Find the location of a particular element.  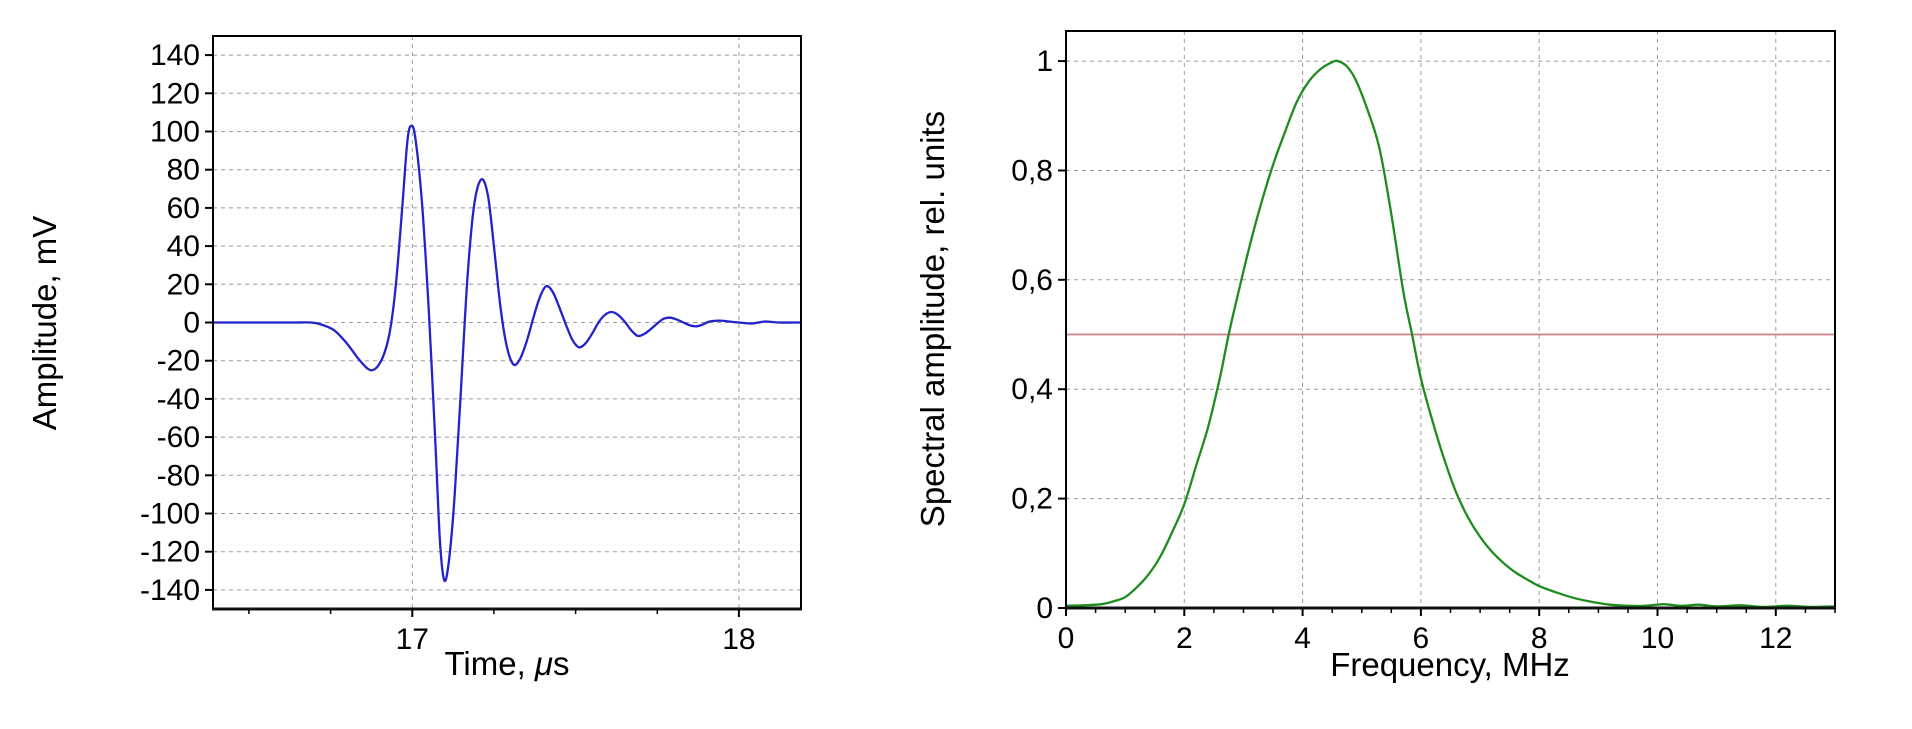

svg-text: -100 is located at coordinates (170, 514).